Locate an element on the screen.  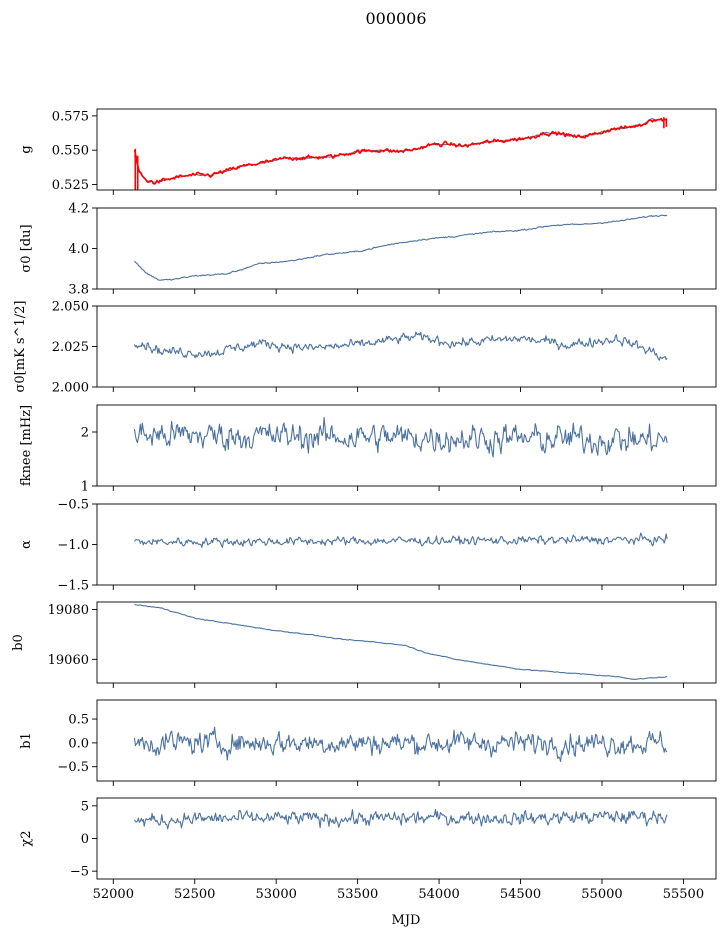
y-axis-label: b1 is located at coordinates (26, 740).